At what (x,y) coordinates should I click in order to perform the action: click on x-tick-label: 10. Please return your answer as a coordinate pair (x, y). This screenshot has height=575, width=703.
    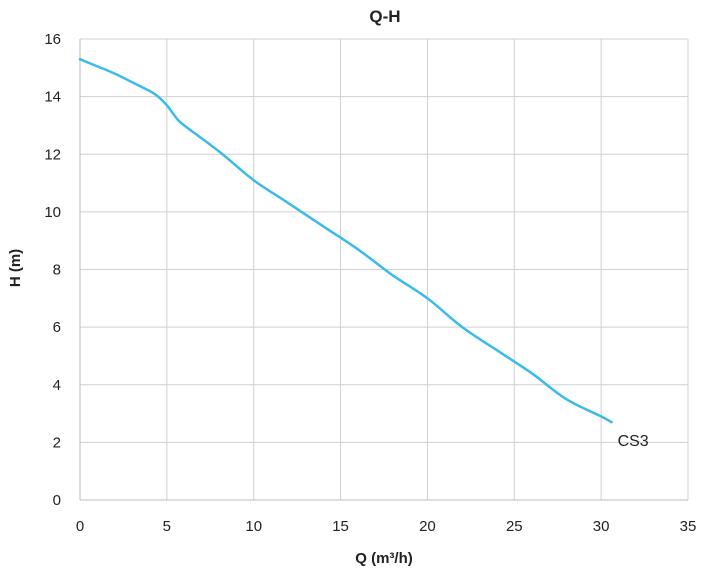
    Looking at the image, I should click on (253, 526).